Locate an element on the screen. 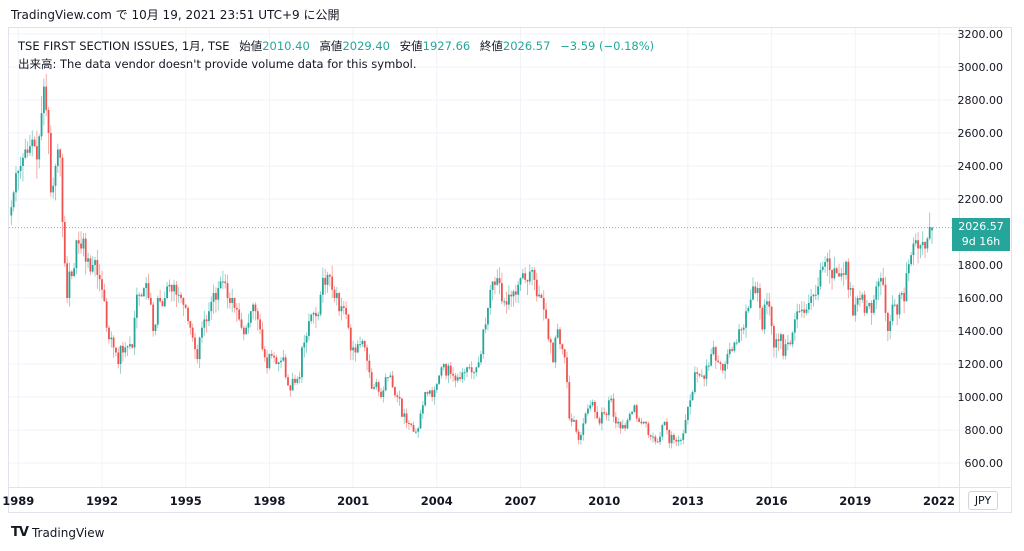  price-tick-label: 800.00 is located at coordinates (984, 430).